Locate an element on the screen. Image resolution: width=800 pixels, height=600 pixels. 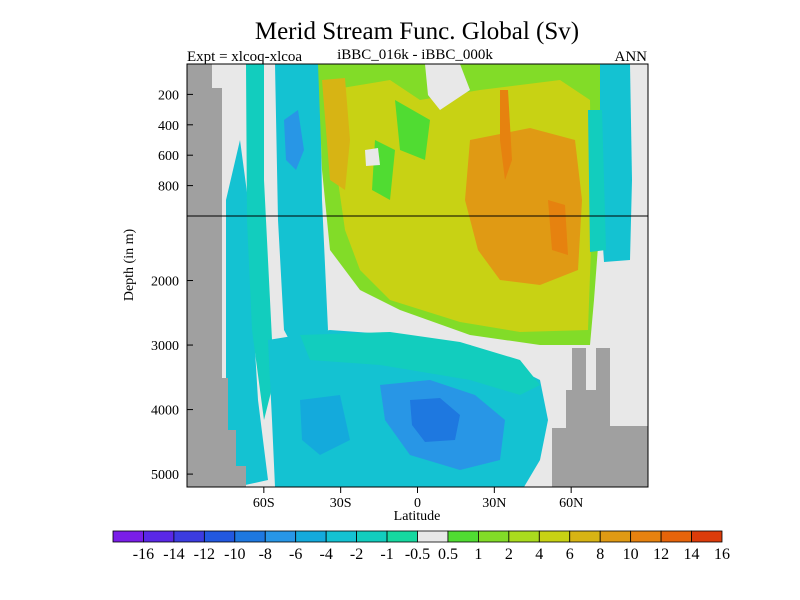
x-axis: 60S 30S 0 30N 60N is located at coordinates (418, 499).